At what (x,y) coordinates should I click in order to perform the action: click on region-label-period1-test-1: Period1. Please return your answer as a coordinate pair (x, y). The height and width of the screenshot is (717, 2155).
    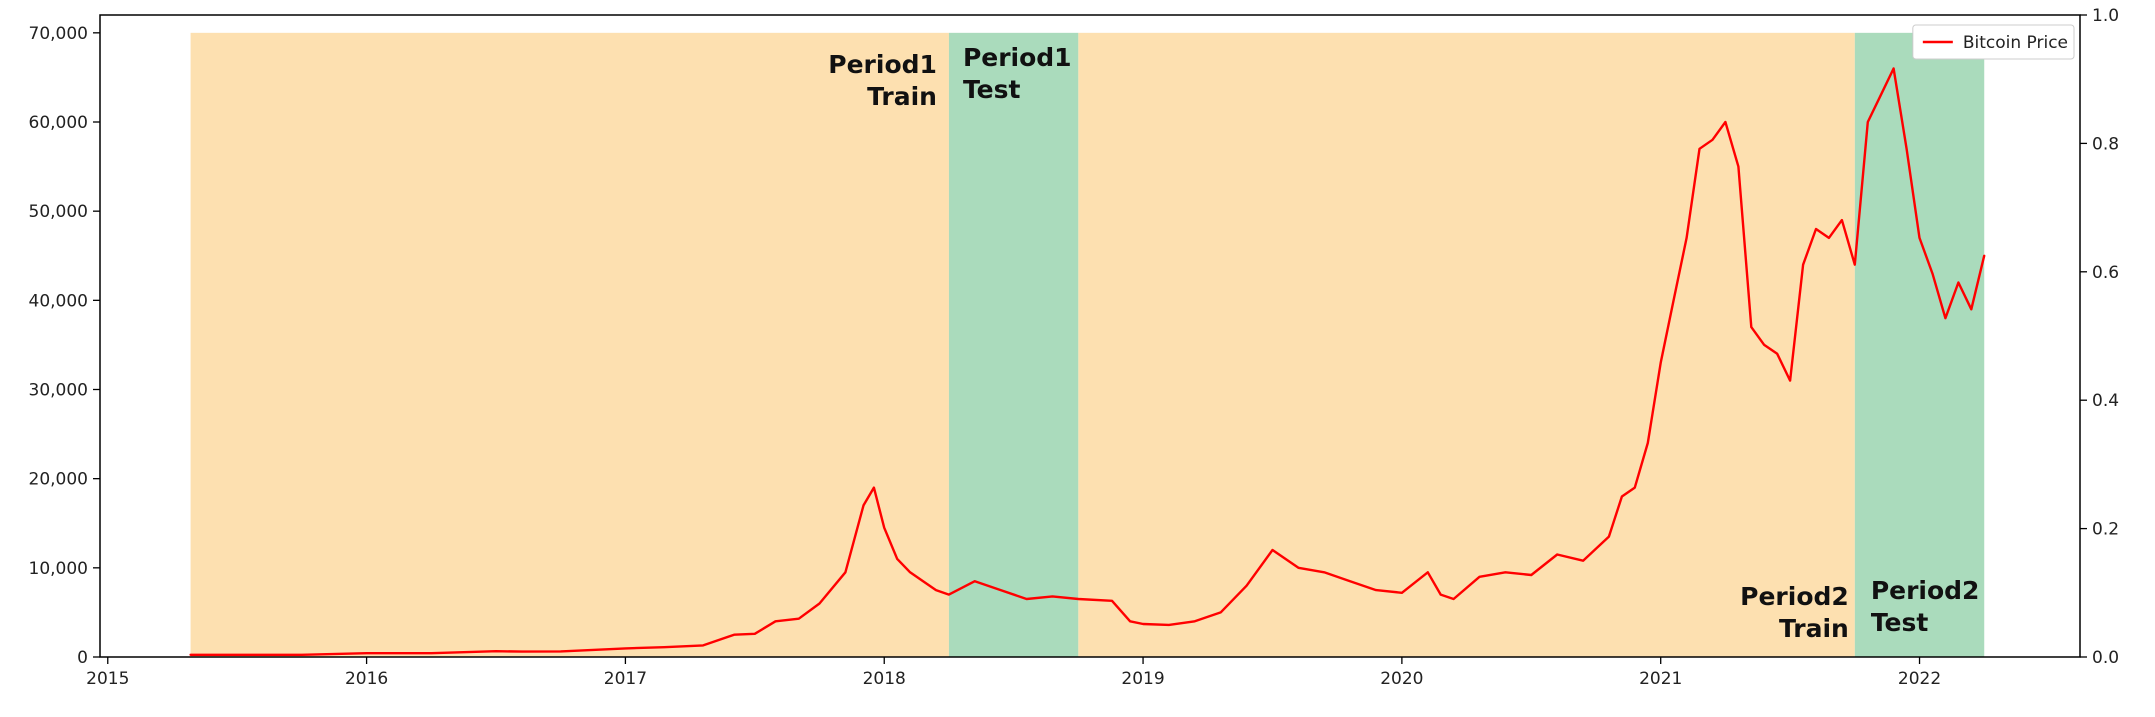
    Looking at the image, I should click on (1017, 57).